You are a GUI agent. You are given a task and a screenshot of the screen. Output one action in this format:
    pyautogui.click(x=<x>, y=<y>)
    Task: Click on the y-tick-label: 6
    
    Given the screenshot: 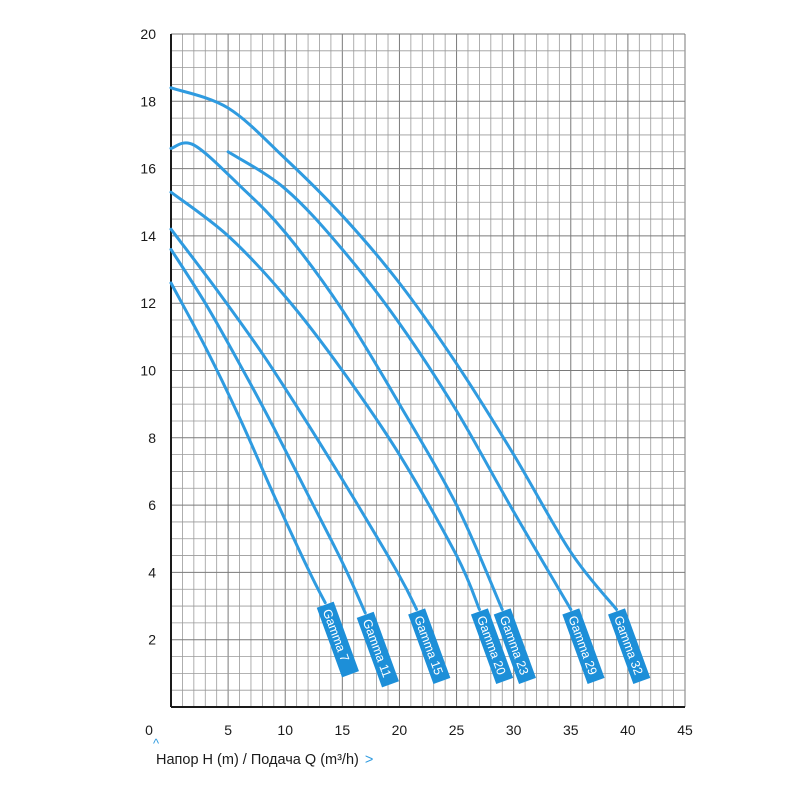 What is the action you would take?
    pyautogui.click(x=152, y=505)
    